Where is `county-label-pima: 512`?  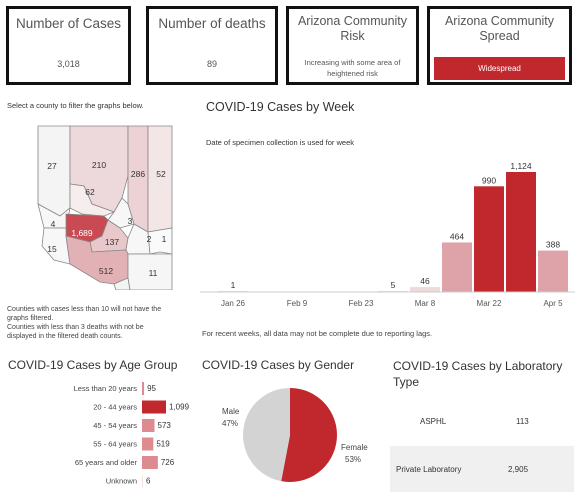
county-label-pima: 512 is located at coordinates (106, 271).